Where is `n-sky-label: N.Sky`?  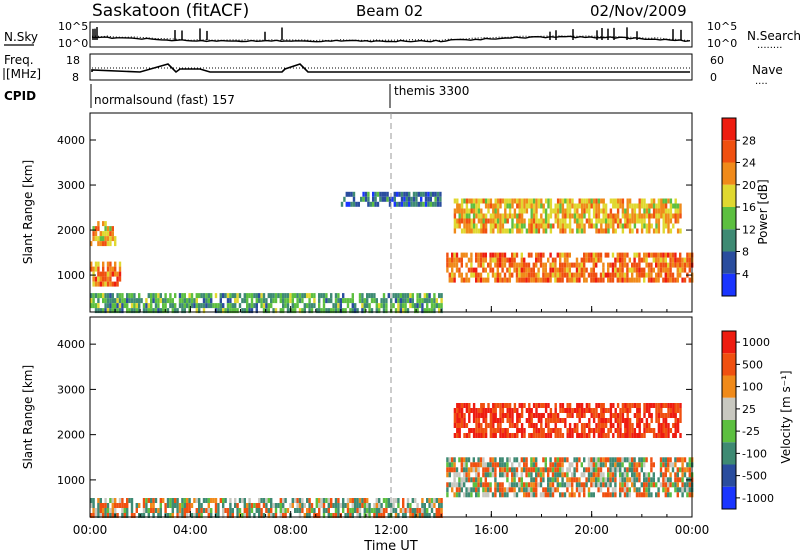
n-sky-label: N.Sky is located at coordinates (21, 37).